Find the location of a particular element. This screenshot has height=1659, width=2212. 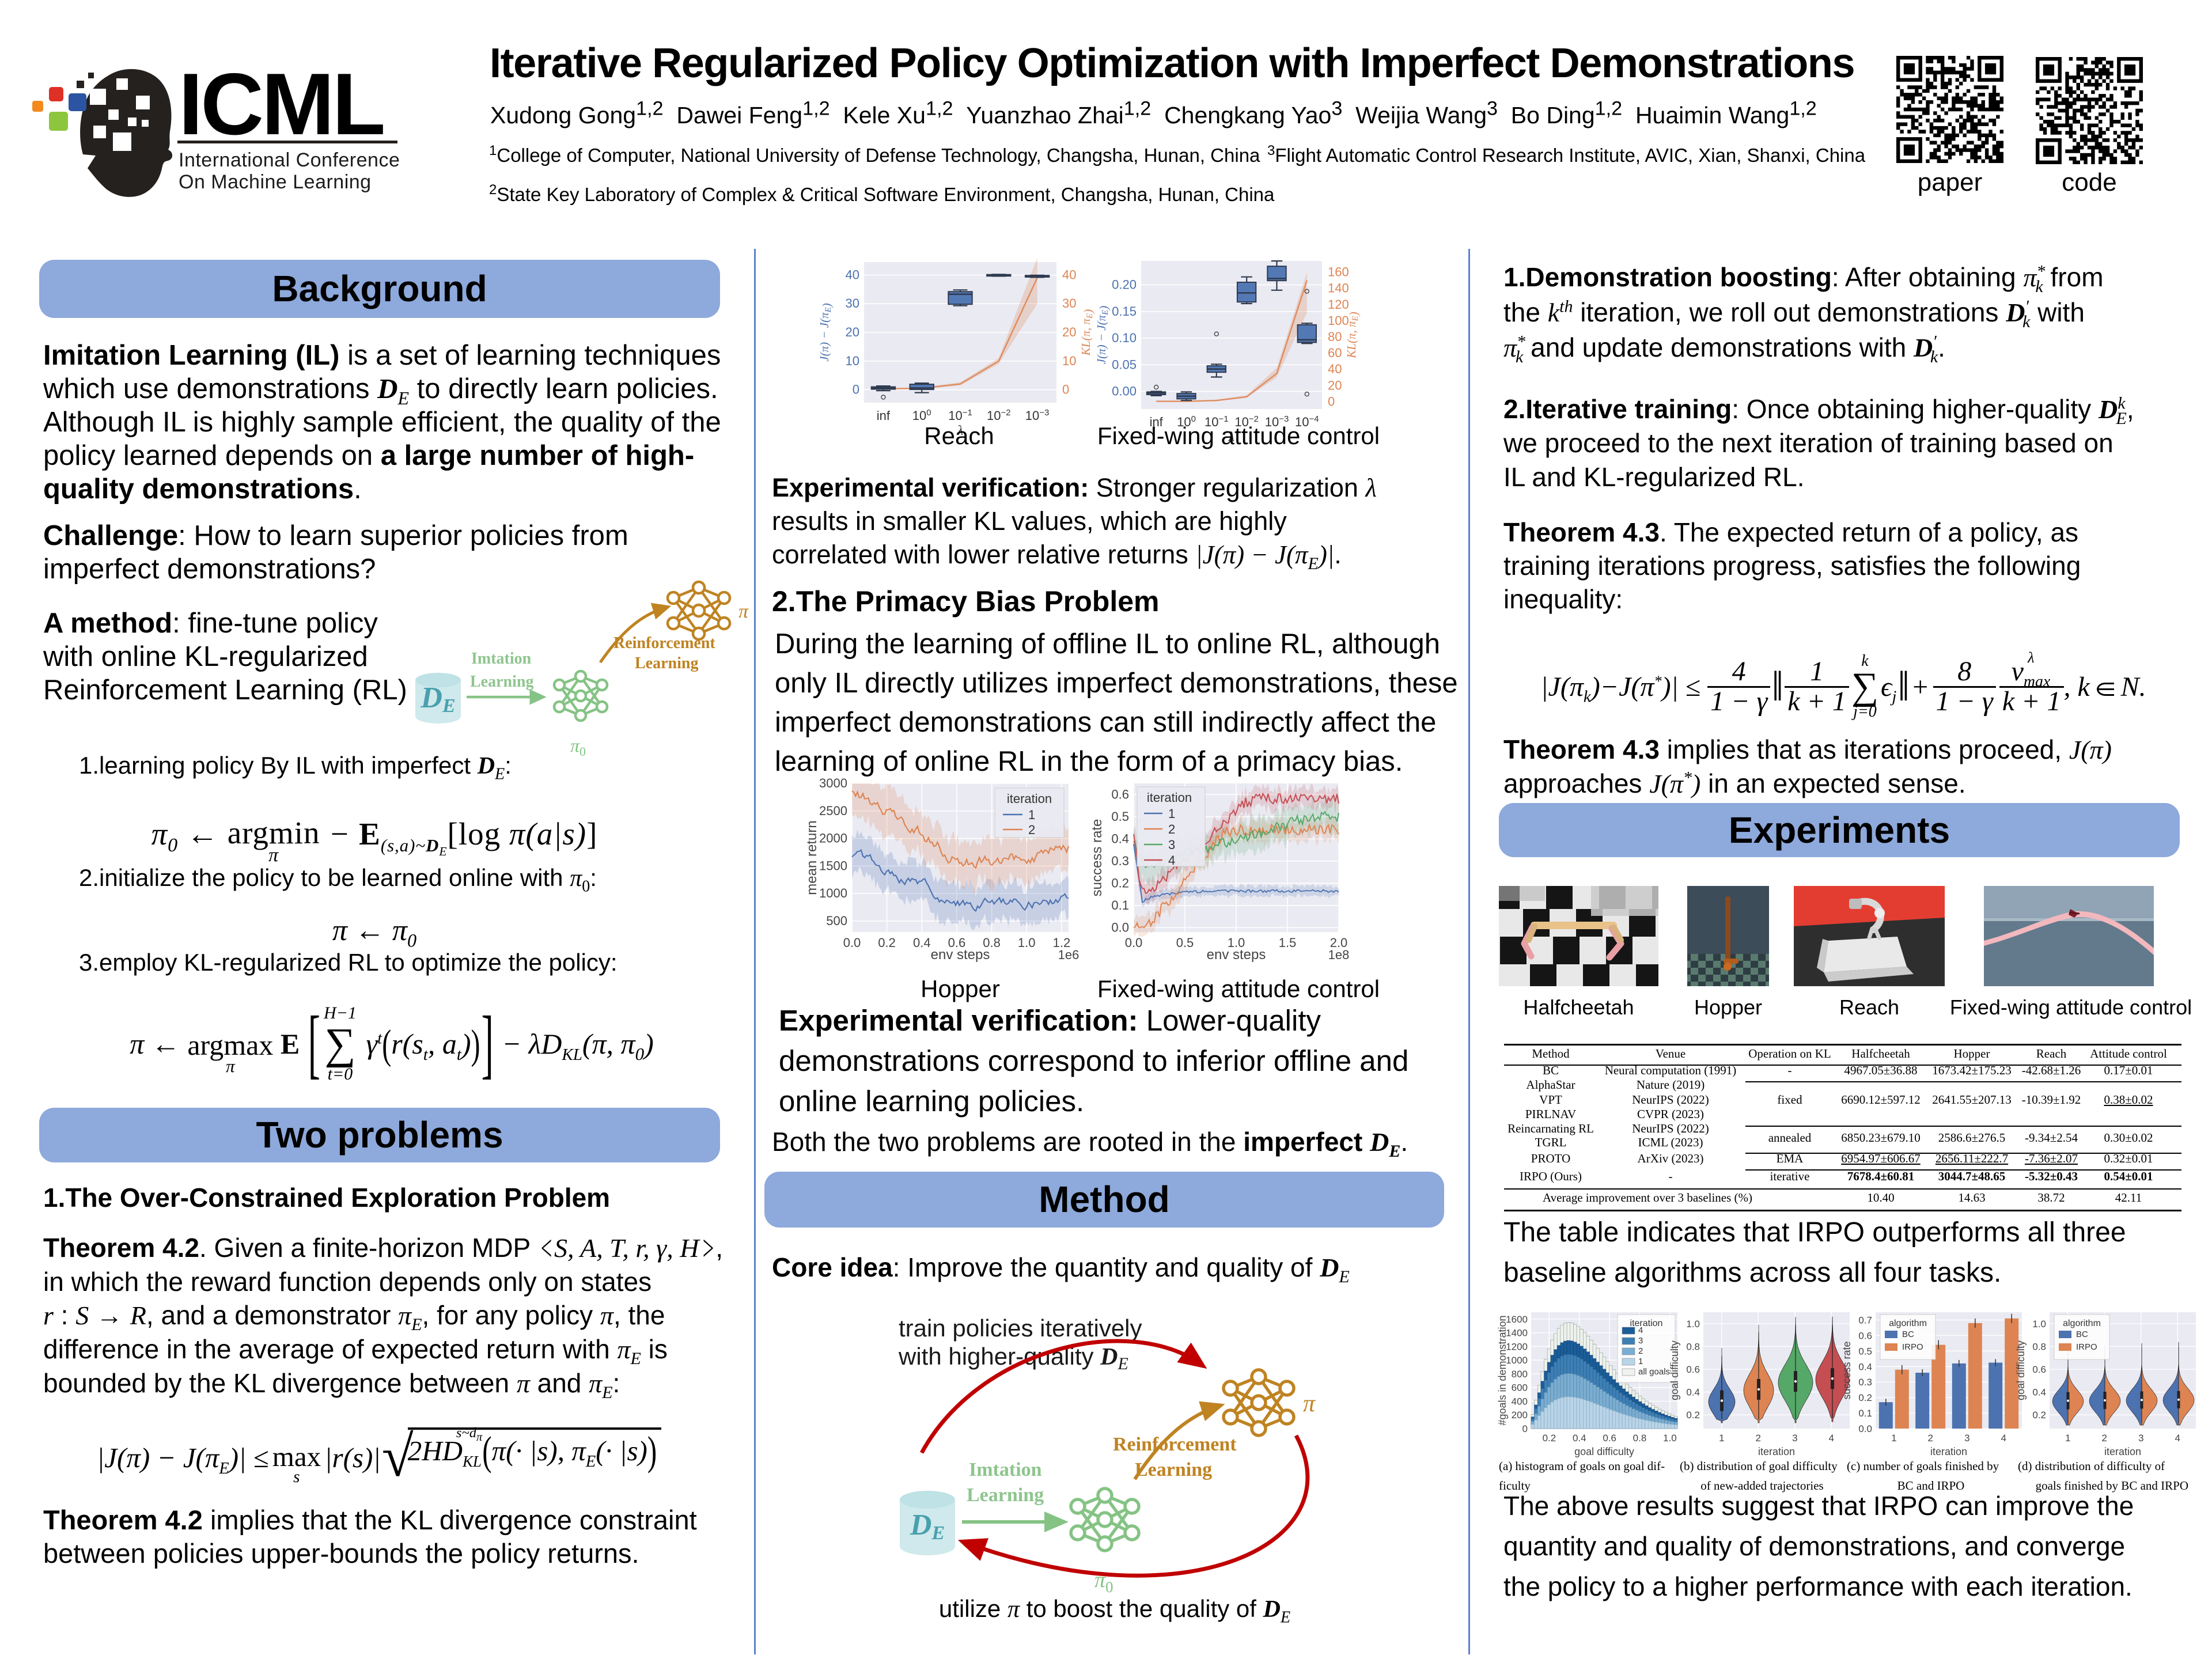

svg-text: train policies iteratively is located at coordinates (1020, 1328).